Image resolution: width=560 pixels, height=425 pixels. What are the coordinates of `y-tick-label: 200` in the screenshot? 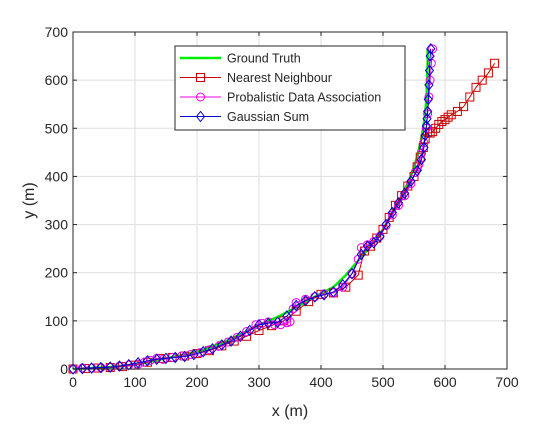 It's located at (57, 273).